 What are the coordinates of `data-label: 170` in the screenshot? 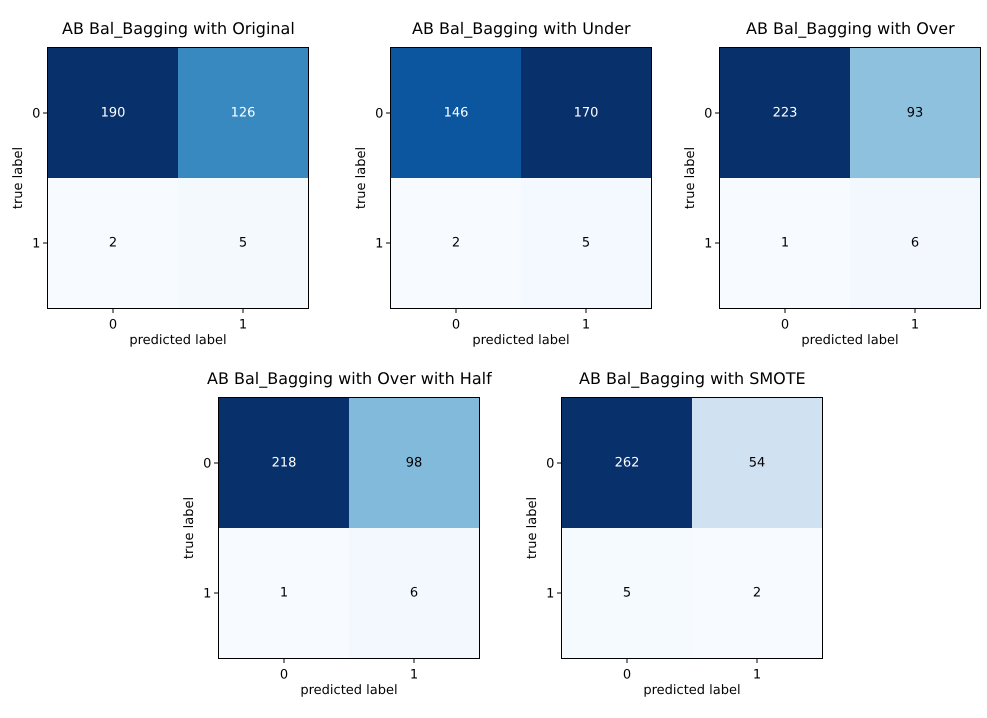 It's located at (586, 112).